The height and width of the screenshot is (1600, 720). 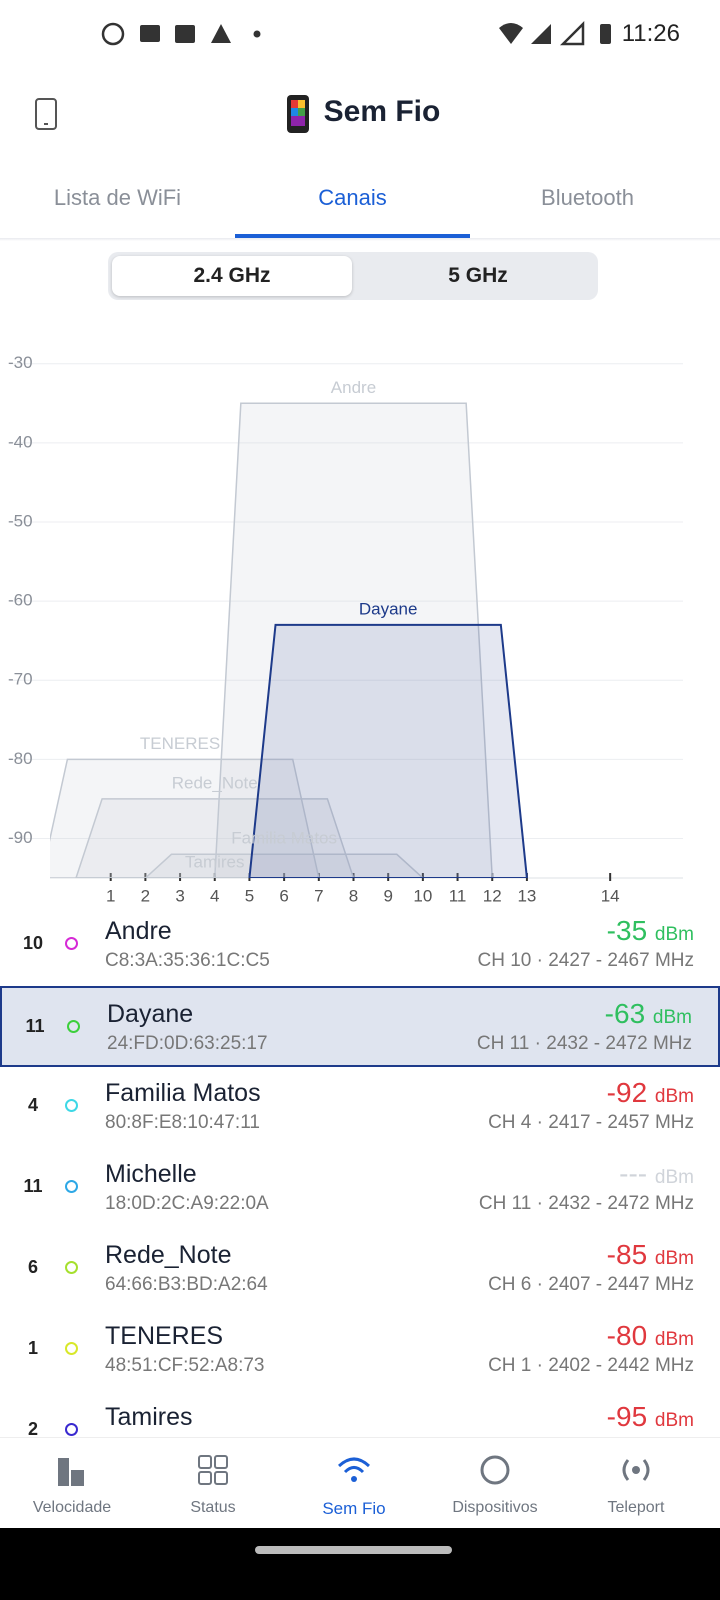 I want to click on x-tick-label: 3, so click(x=179, y=895).